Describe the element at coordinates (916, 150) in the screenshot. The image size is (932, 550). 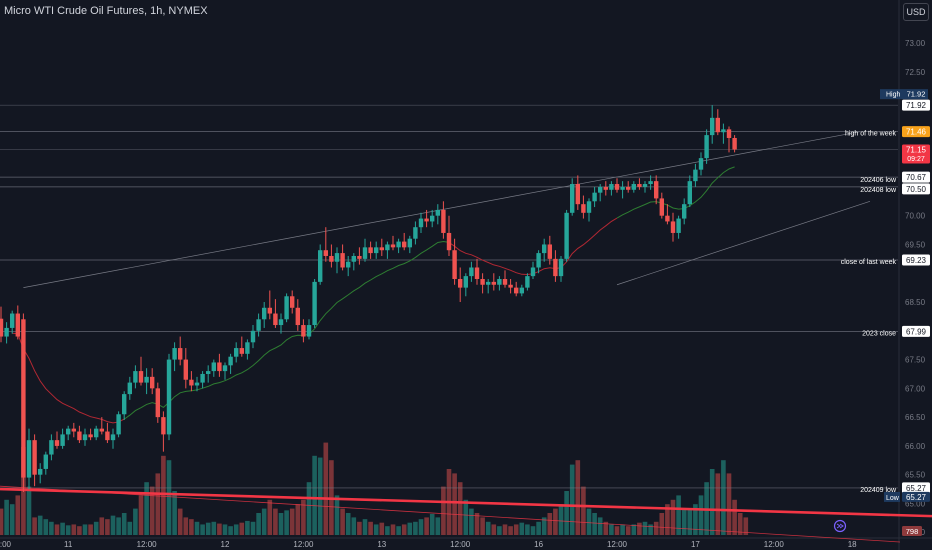
I see `last-price-value: 71.15` at that location.